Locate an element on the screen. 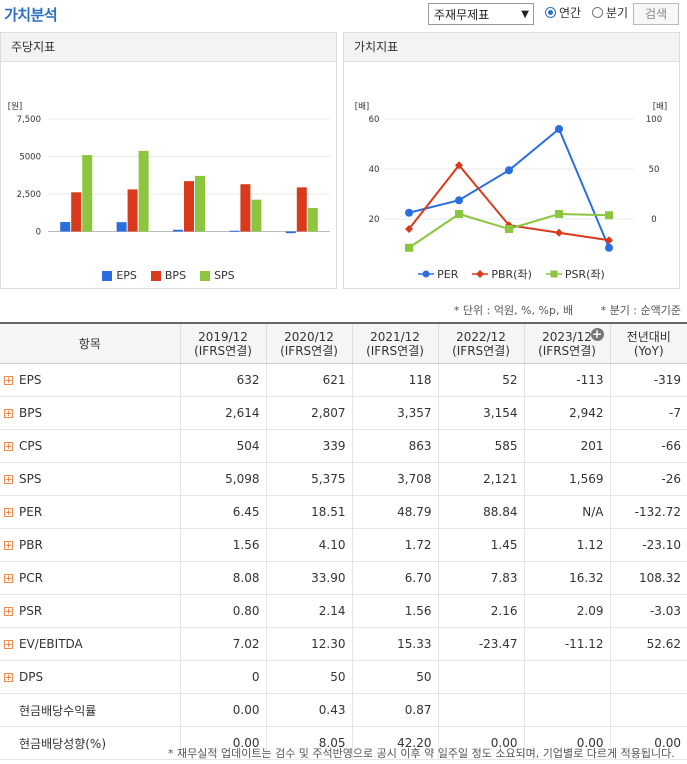 This screenshot has height=764, width=687. per-share-legend: EPS BPS SPS is located at coordinates (168, 275).